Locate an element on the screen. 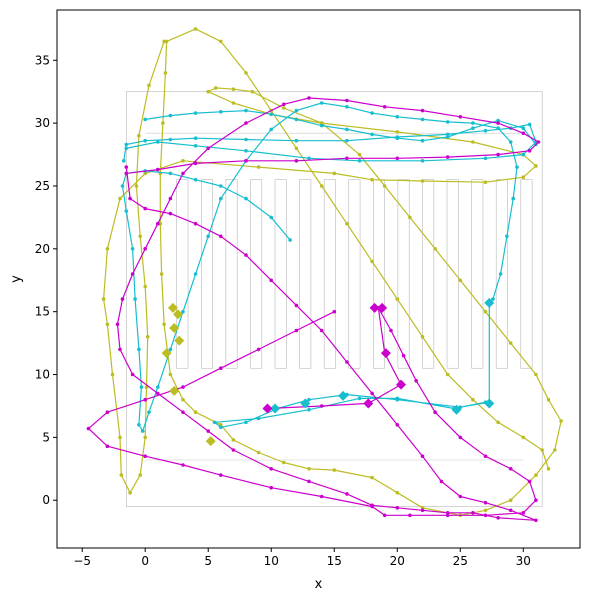 The width and height of the screenshot is (589, 602). marker-layer is located at coordinates (328, 372).